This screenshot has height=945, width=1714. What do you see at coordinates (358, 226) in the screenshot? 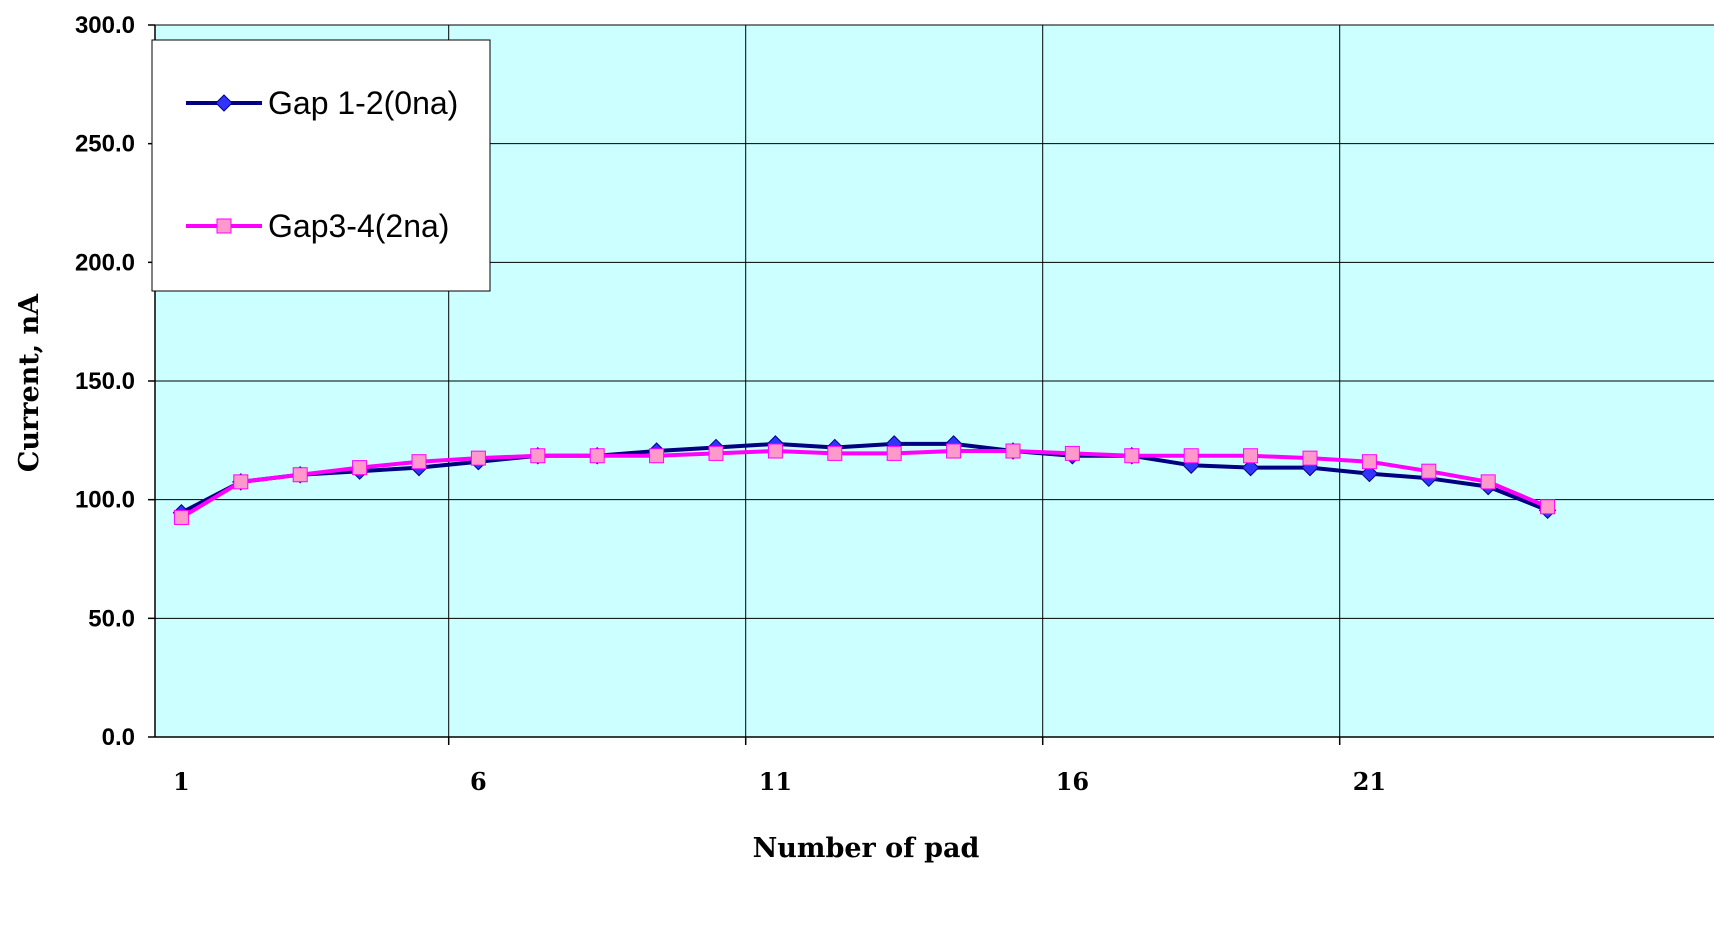
I see `legend-label-gap34: Gap3-4(2na)` at bounding box center [358, 226].